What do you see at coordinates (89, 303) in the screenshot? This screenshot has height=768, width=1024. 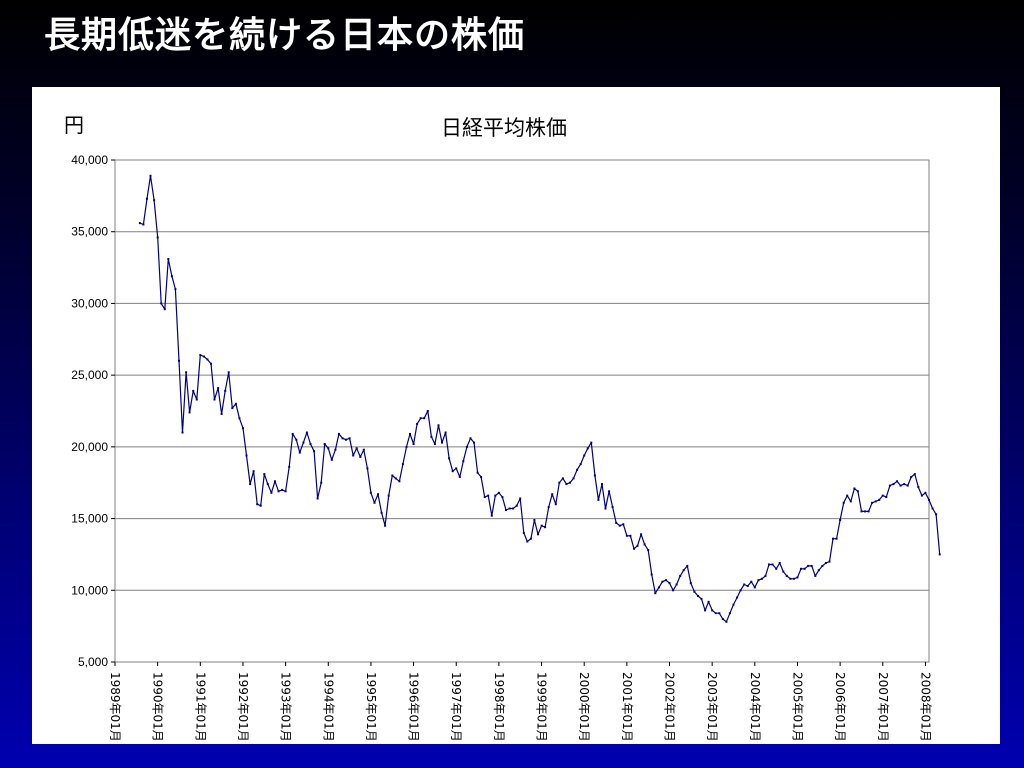 I see `y-tick-label: 30,000` at bounding box center [89, 303].